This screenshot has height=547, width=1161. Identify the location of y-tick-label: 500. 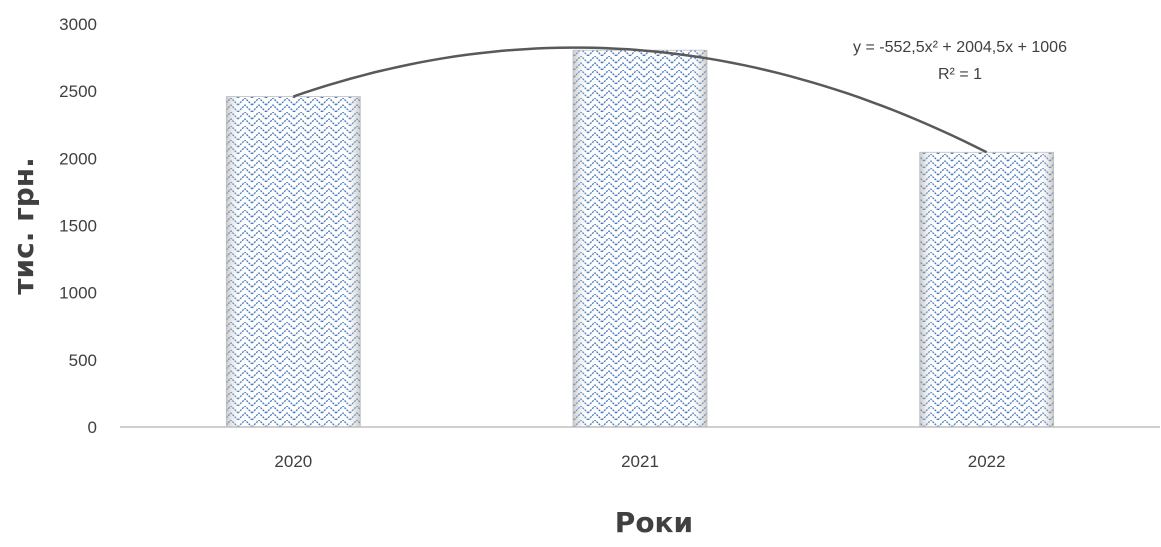
(83, 360).